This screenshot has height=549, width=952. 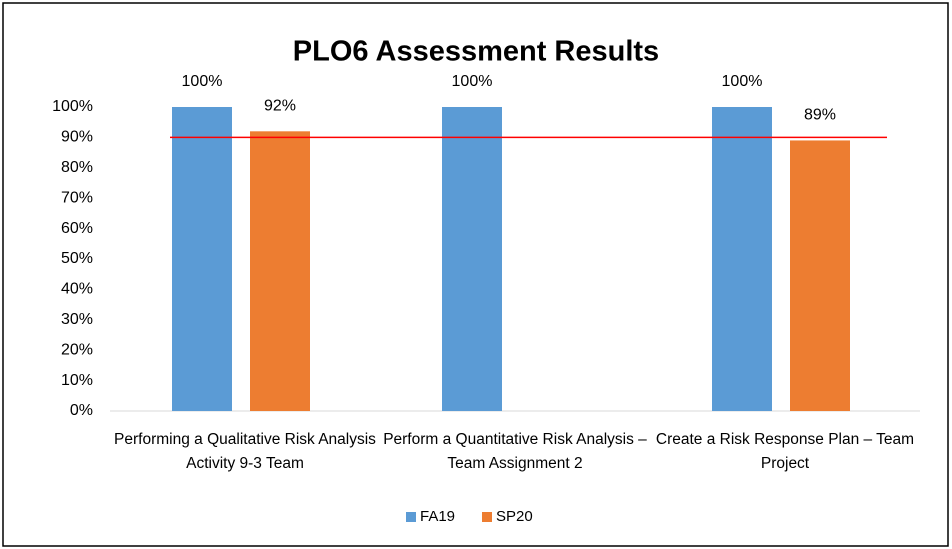 What do you see at coordinates (77, 258) in the screenshot?
I see `y-tick-label: 50%` at bounding box center [77, 258].